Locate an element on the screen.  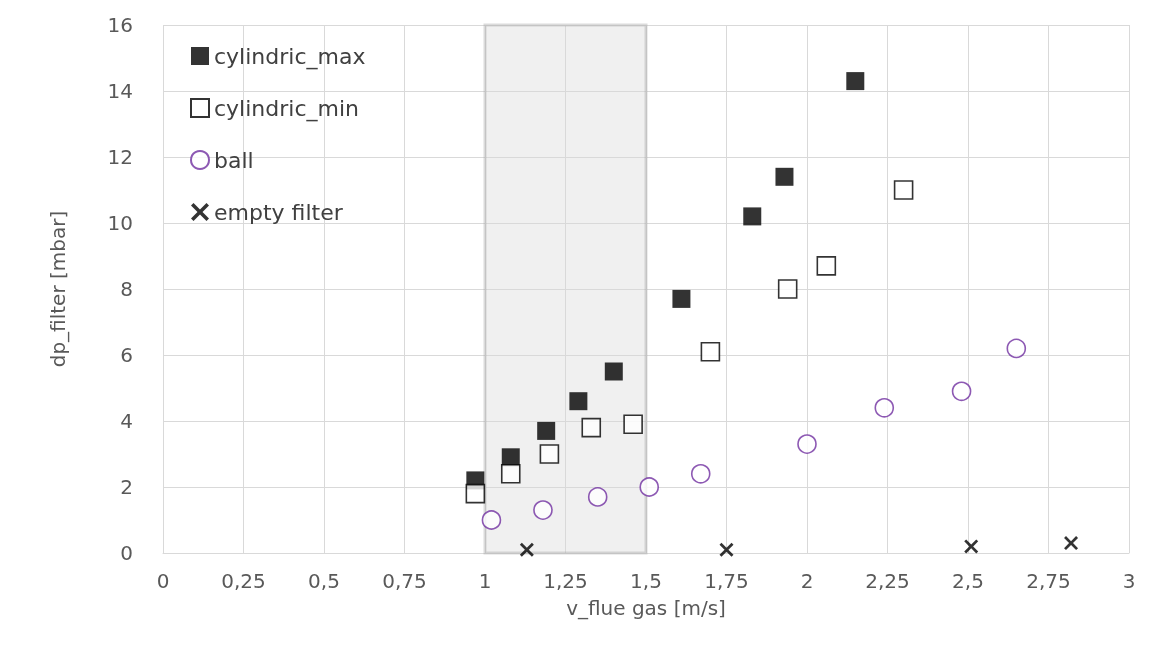
y-tick-label: 12 is located at coordinates (120, 157).